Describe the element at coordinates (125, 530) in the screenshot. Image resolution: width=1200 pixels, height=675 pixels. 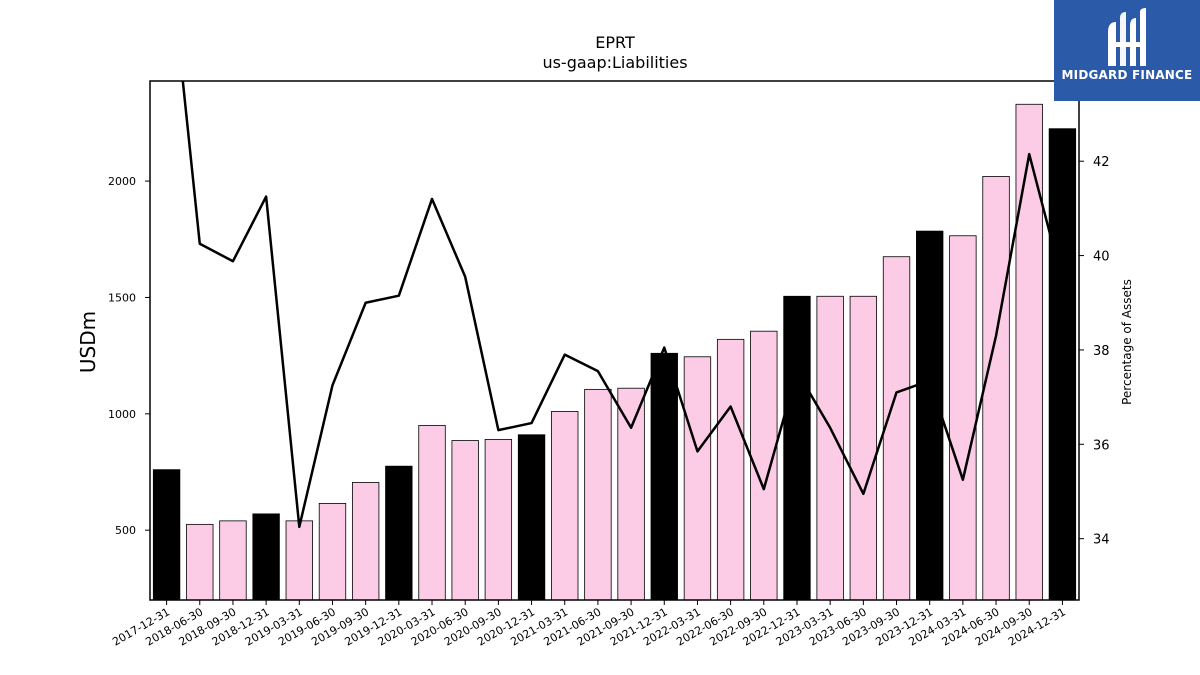
I see `y-tick-label: 500` at that location.